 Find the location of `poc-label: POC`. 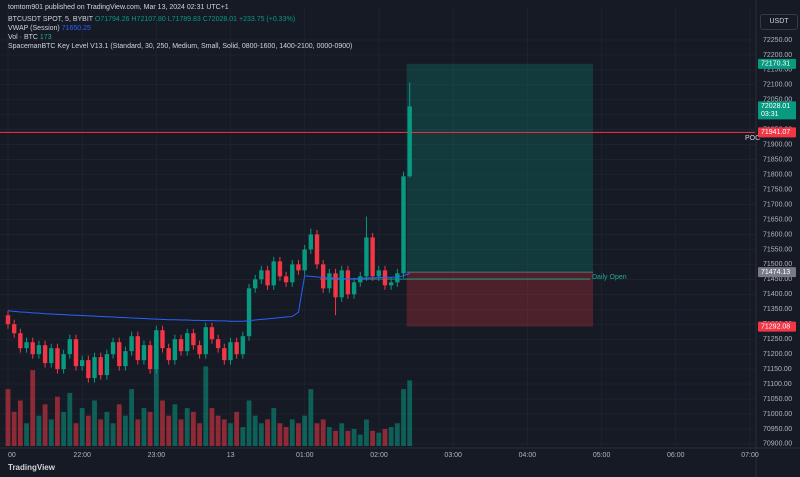

poc-label: POC is located at coordinates (752, 138).